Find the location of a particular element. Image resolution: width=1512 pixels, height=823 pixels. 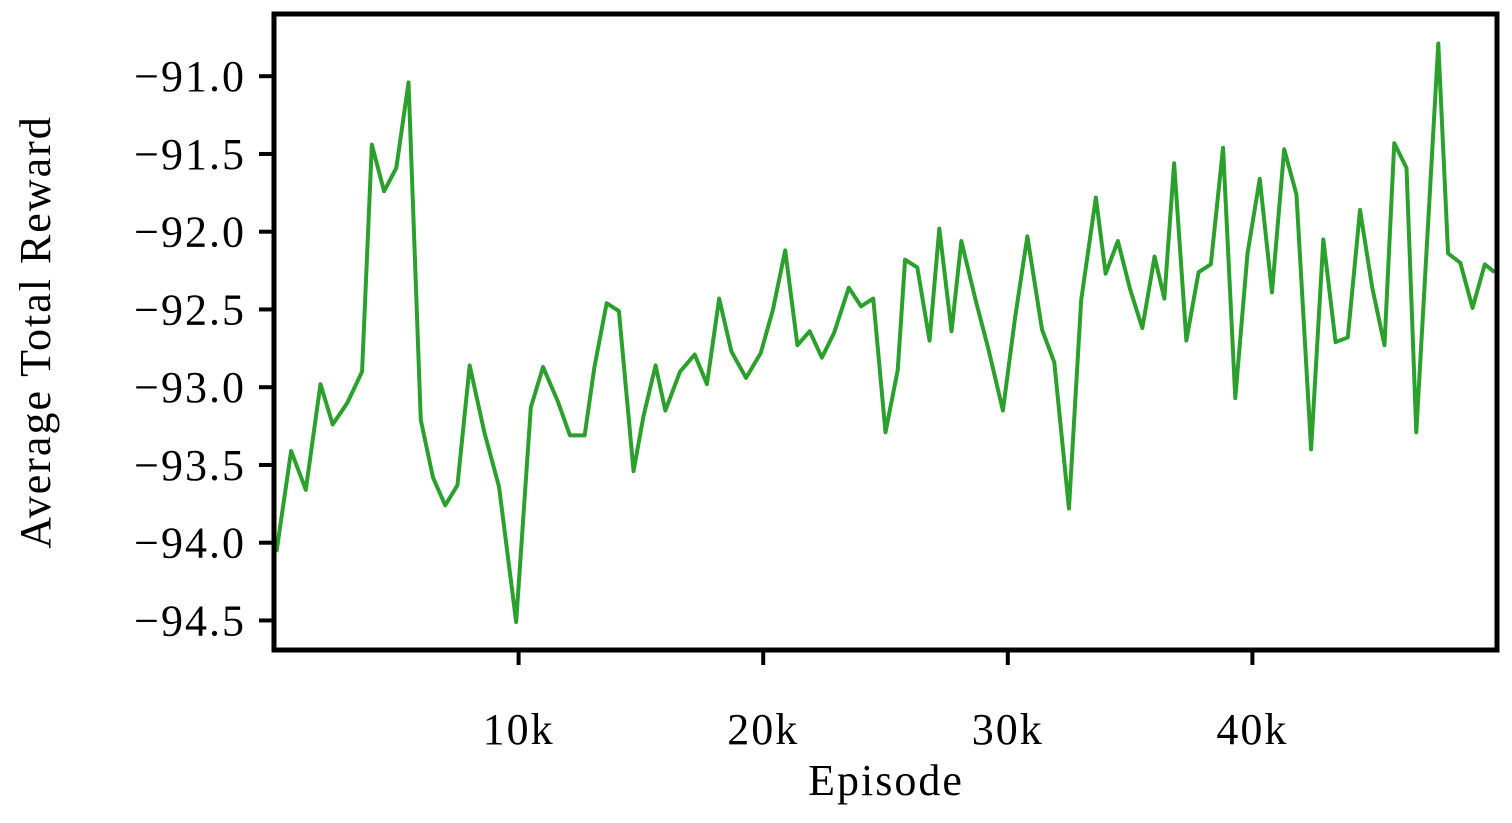

x-tick-label: 40k is located at coordinates (1252, 729).